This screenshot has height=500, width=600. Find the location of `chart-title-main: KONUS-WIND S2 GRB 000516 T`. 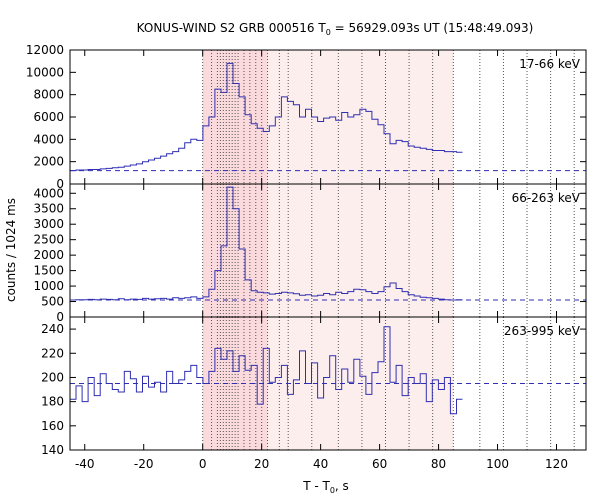

chart-title-main: KONUS-WIND S2 GRB 000516 T is located at coordinates (232, 28).